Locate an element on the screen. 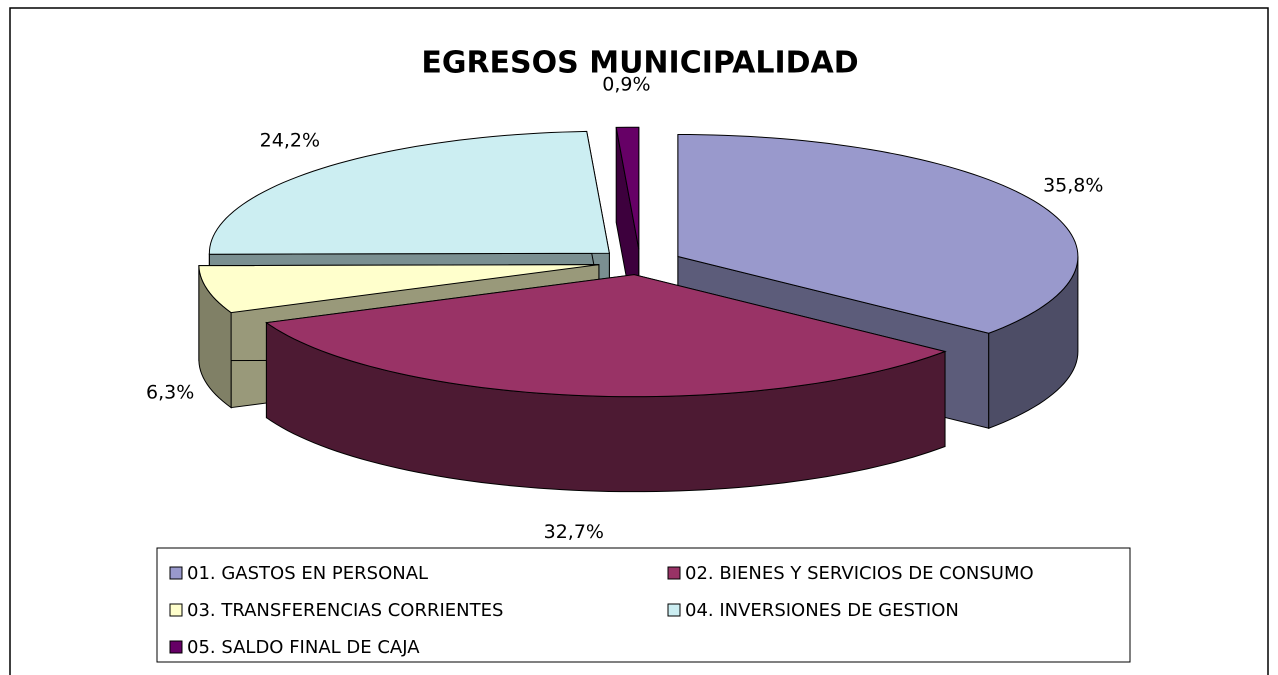 The height and width of the screenshot is (675, 1278). data-label: 0,9% is located at coordinates (626, 85).